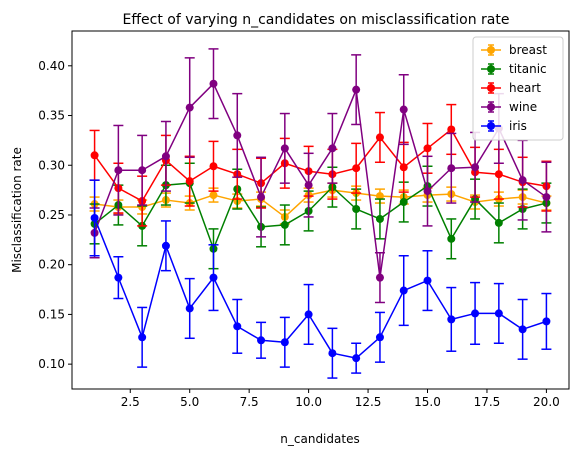 The image size is (576, 455). I want to click on y-axis-ticks: 0.10 0.15 0.20 0.25 0.30 0.35 0.40, so click(55, 215).